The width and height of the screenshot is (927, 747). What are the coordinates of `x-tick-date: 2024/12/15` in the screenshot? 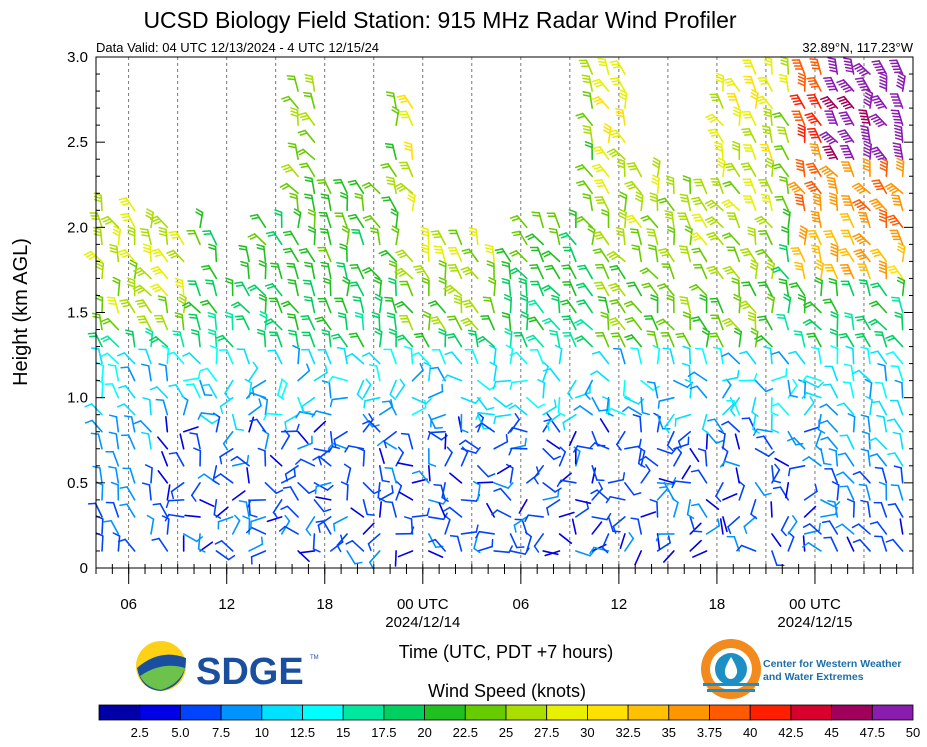 It's located at (814, 622).